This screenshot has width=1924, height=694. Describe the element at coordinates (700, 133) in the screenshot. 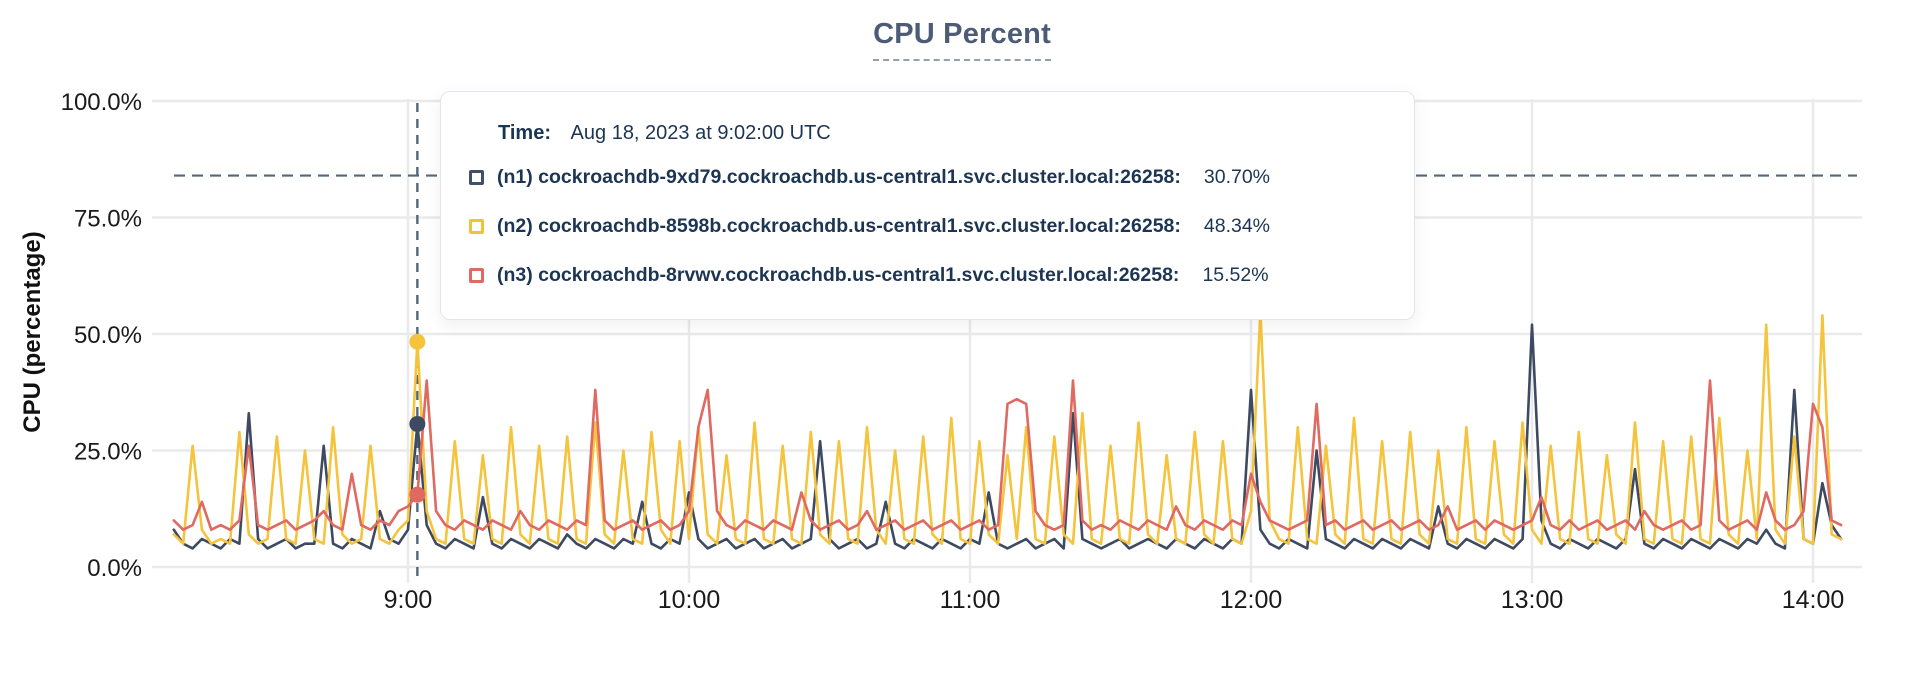

I see `tooltip-time-value: Aug 18, 2023 at 9:02:00 UTC` at that location.